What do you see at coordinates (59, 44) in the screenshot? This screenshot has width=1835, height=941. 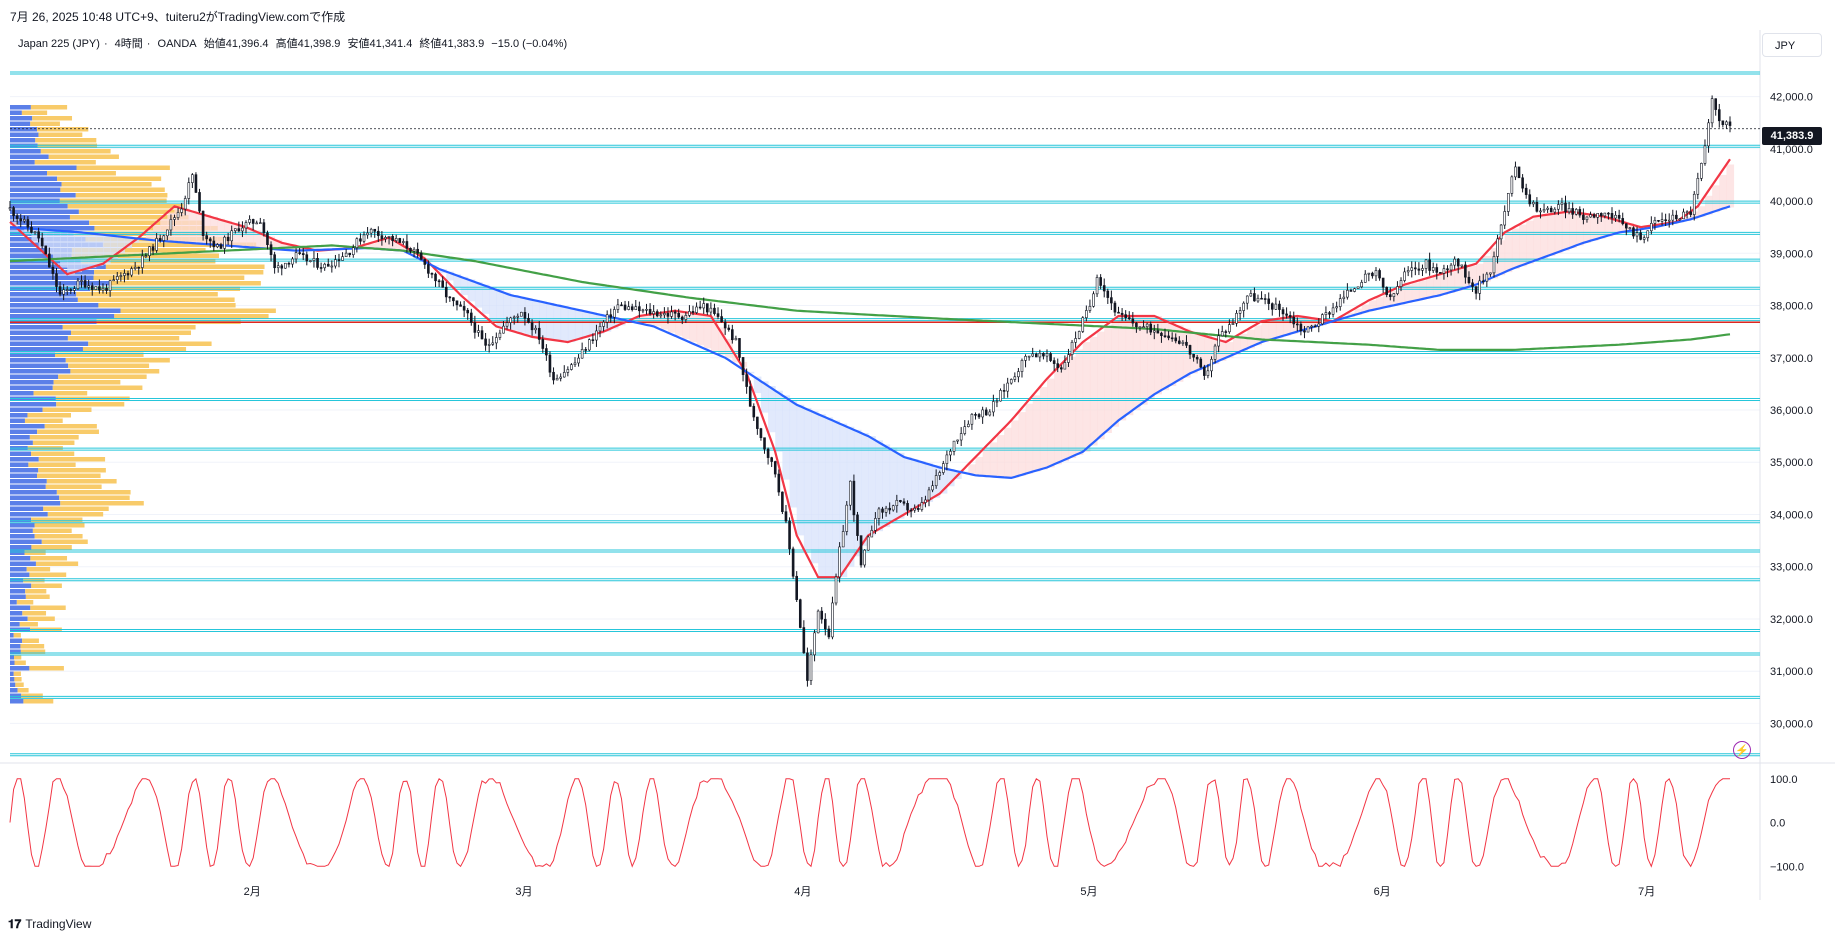 I see `symbol-name: Japan 225 (JPY)` at bounding box center [59, 44].